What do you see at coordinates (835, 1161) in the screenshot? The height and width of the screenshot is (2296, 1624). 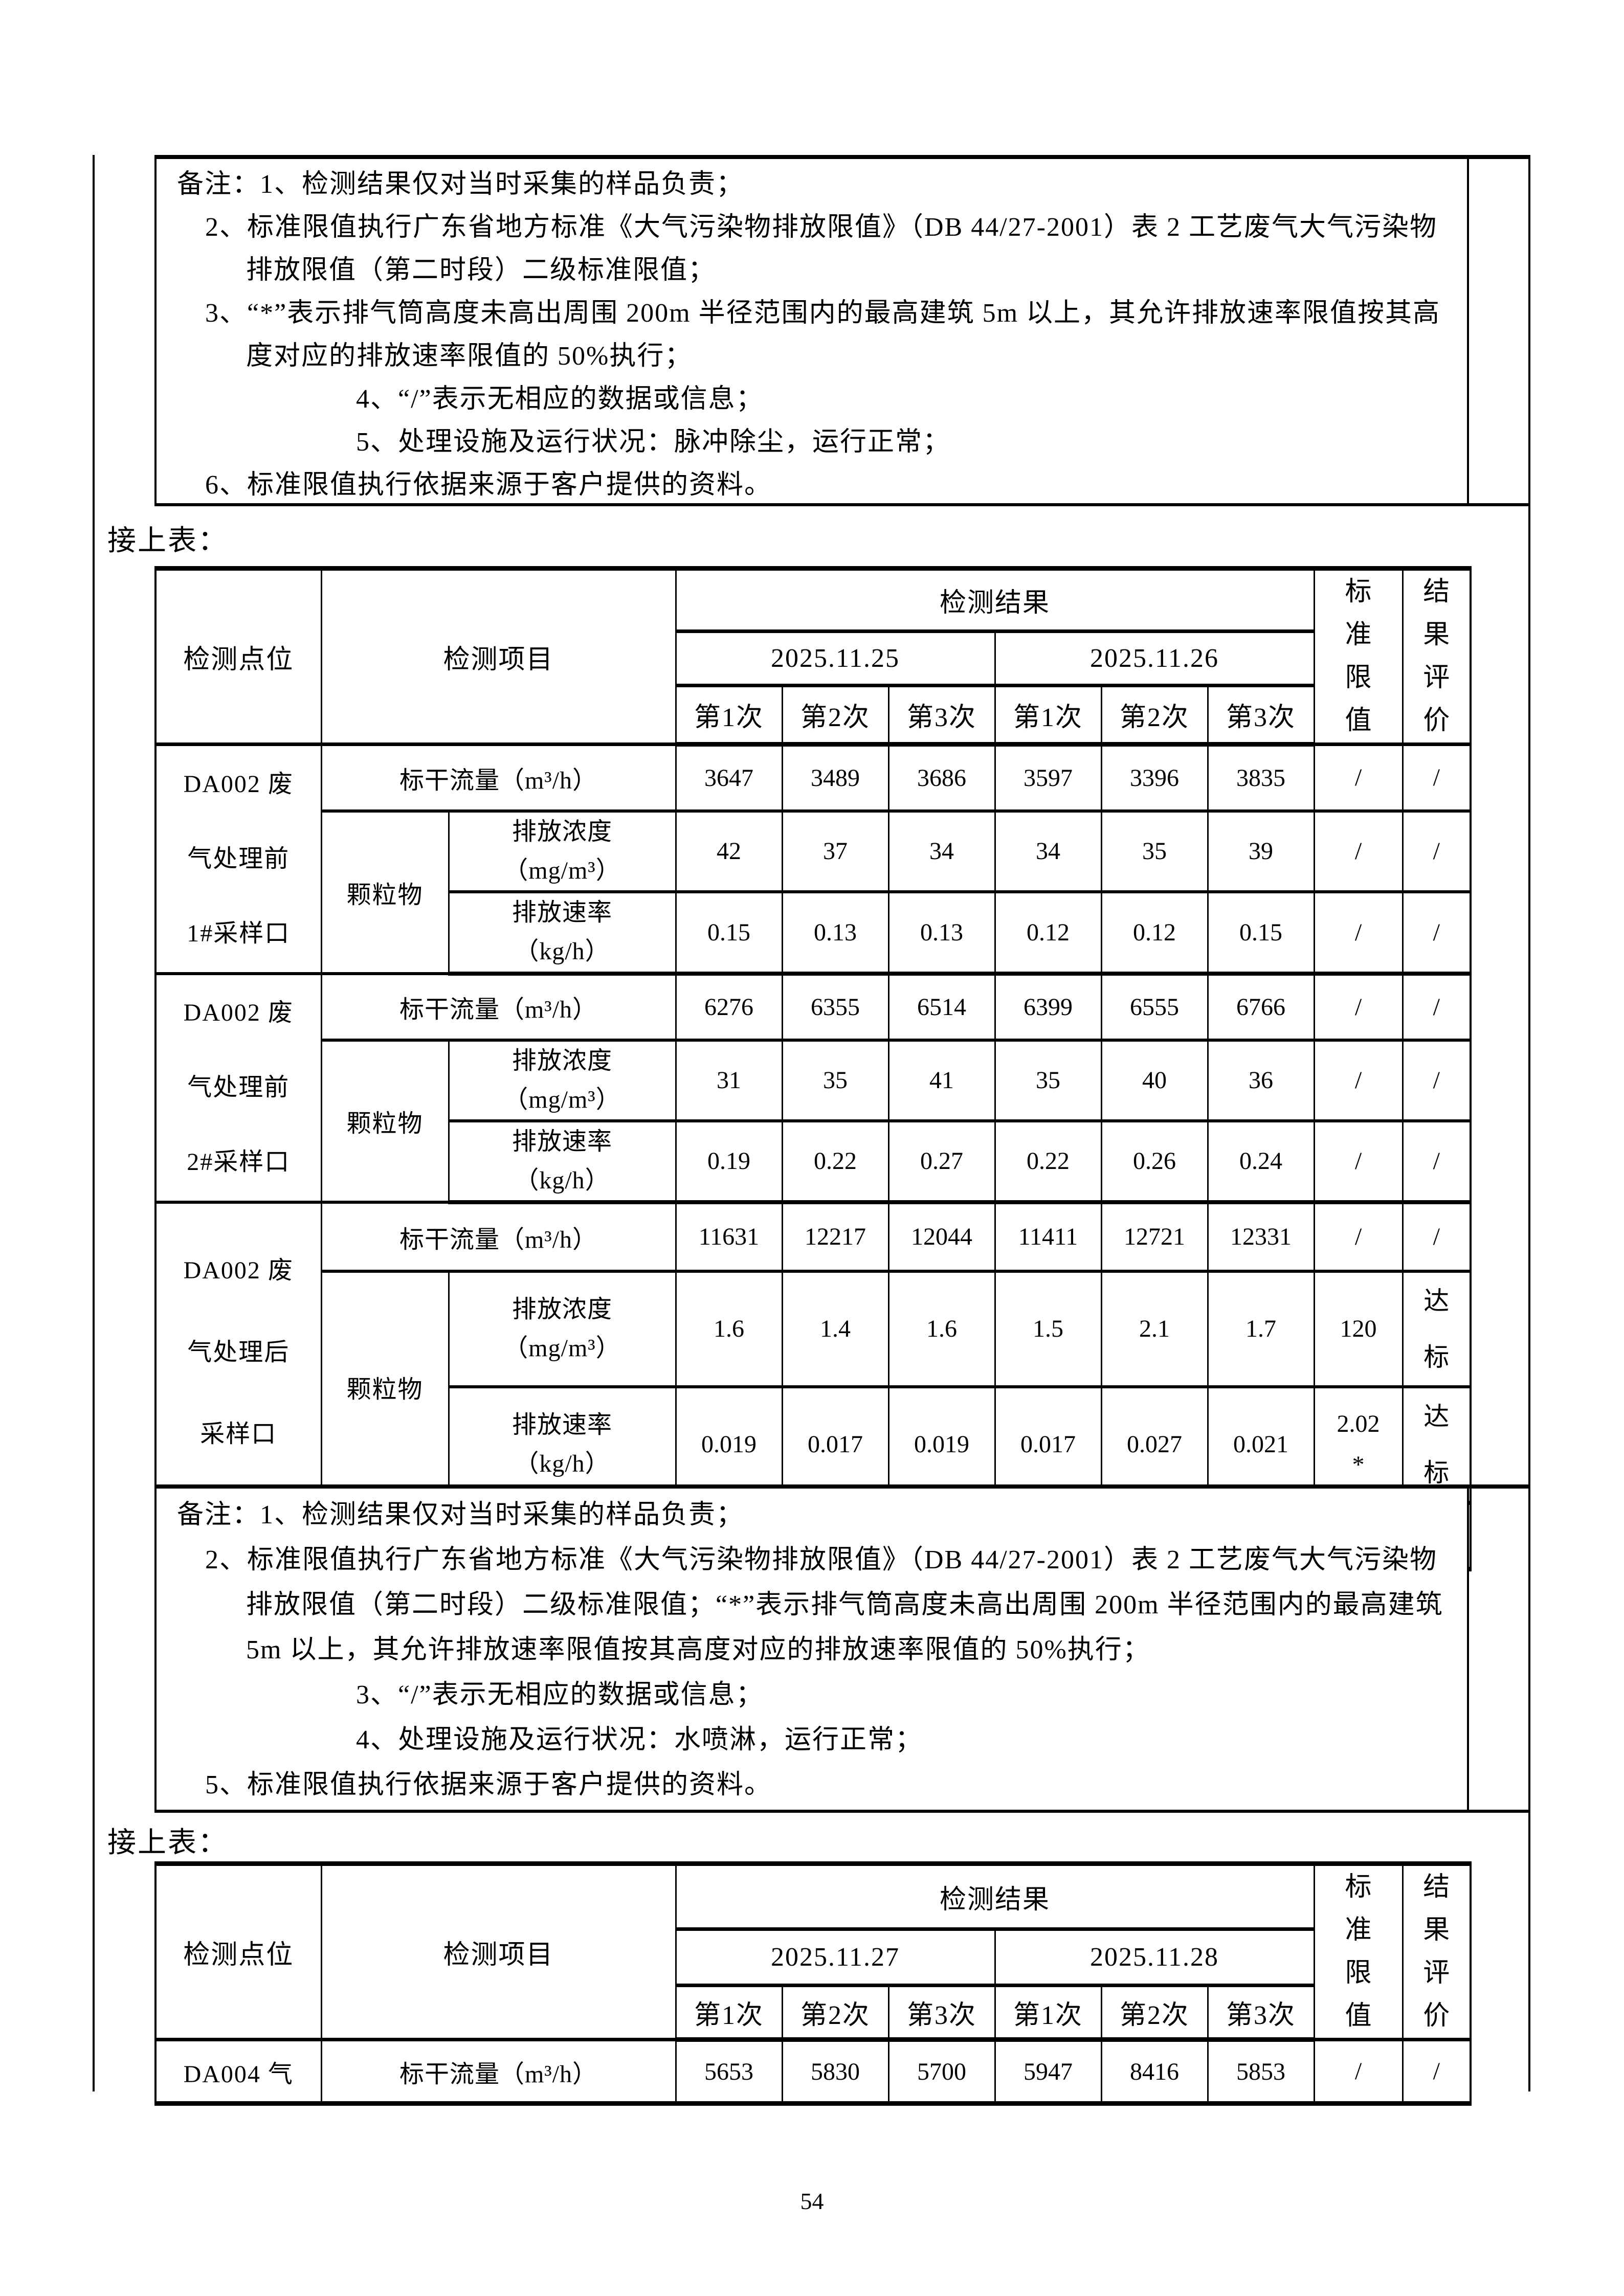 I see `result-cell: 0.22` at bounding box center [835, 1161].